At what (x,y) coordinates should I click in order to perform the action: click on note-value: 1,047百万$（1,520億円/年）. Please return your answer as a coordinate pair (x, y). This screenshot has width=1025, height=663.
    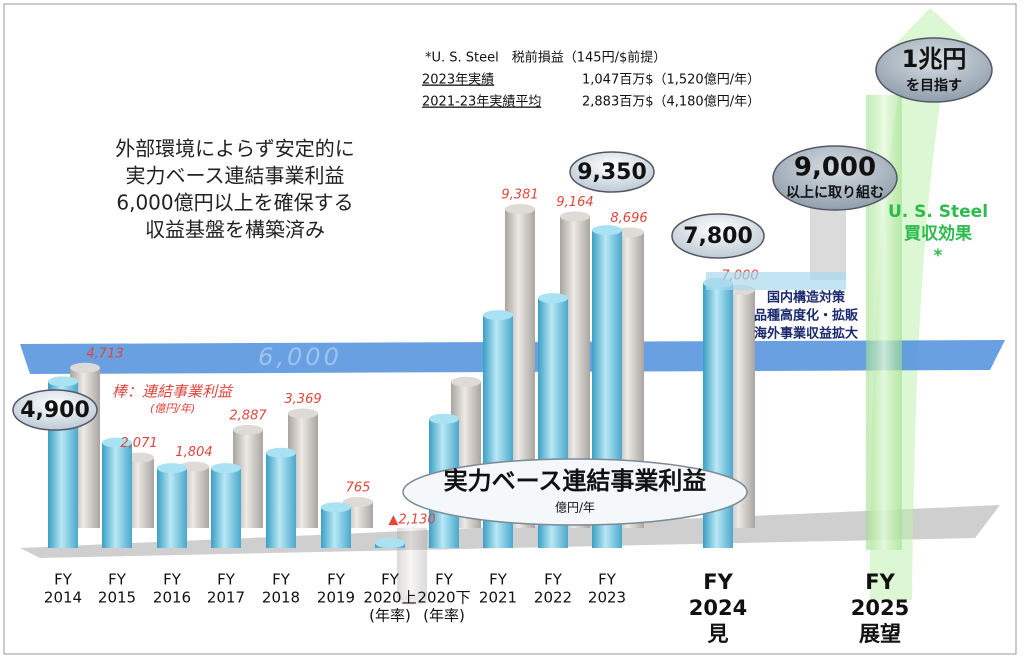
    Looking at the image, I should click on (671, 80).